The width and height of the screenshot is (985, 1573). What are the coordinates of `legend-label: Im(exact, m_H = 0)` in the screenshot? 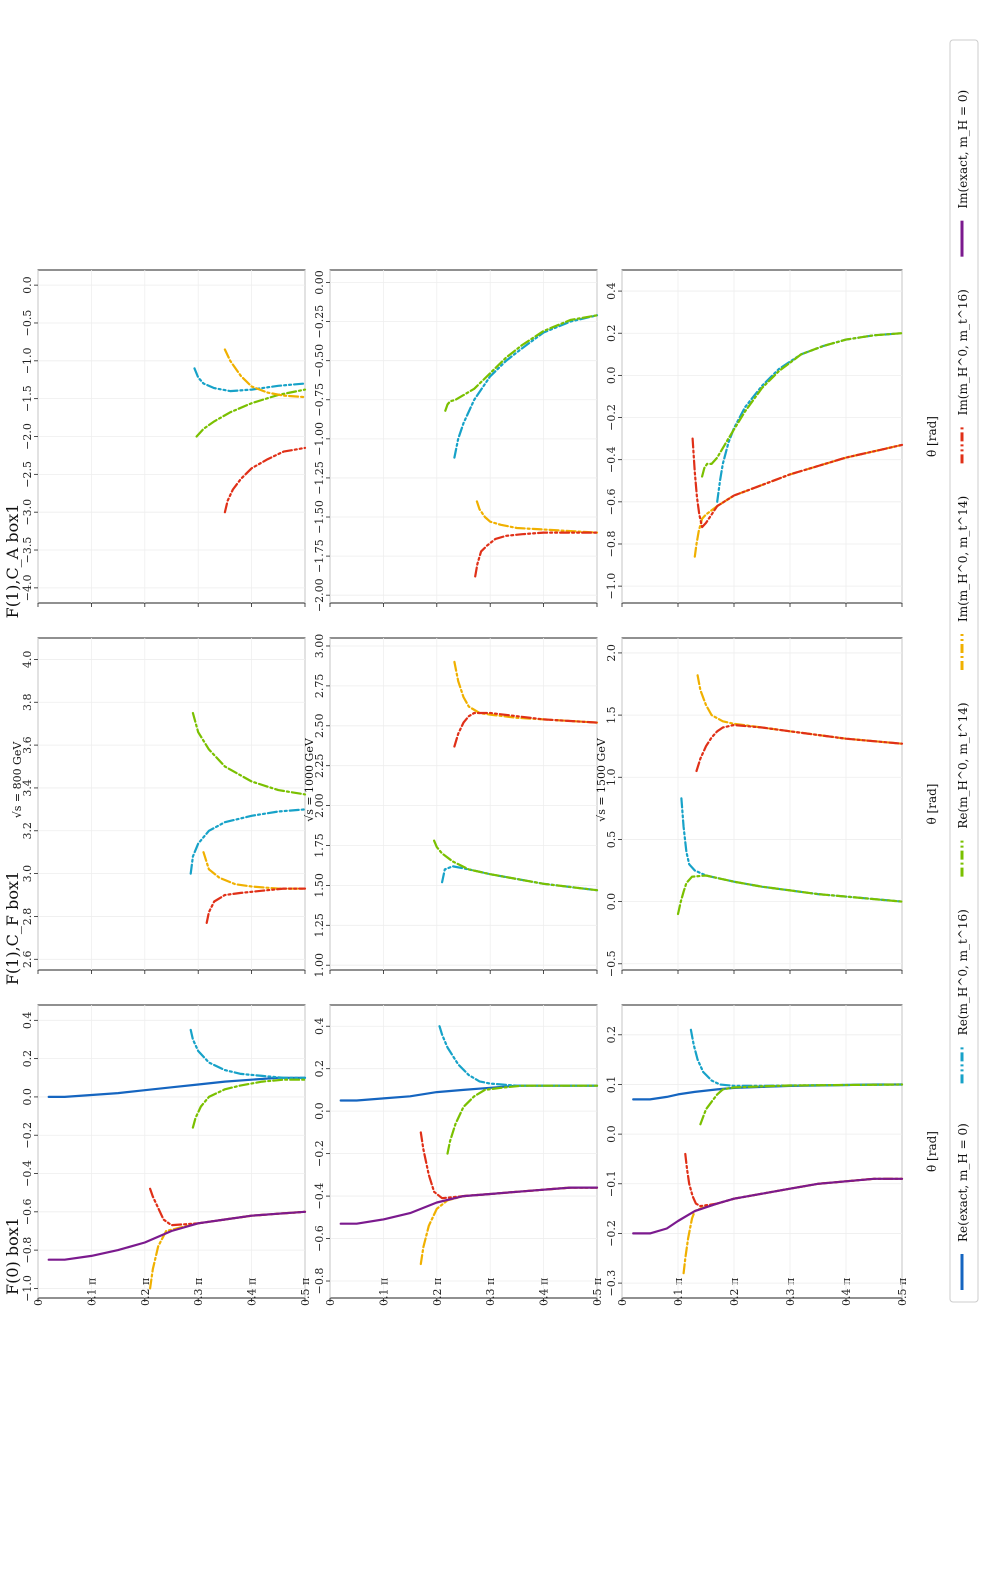 It's located at (963, 149).